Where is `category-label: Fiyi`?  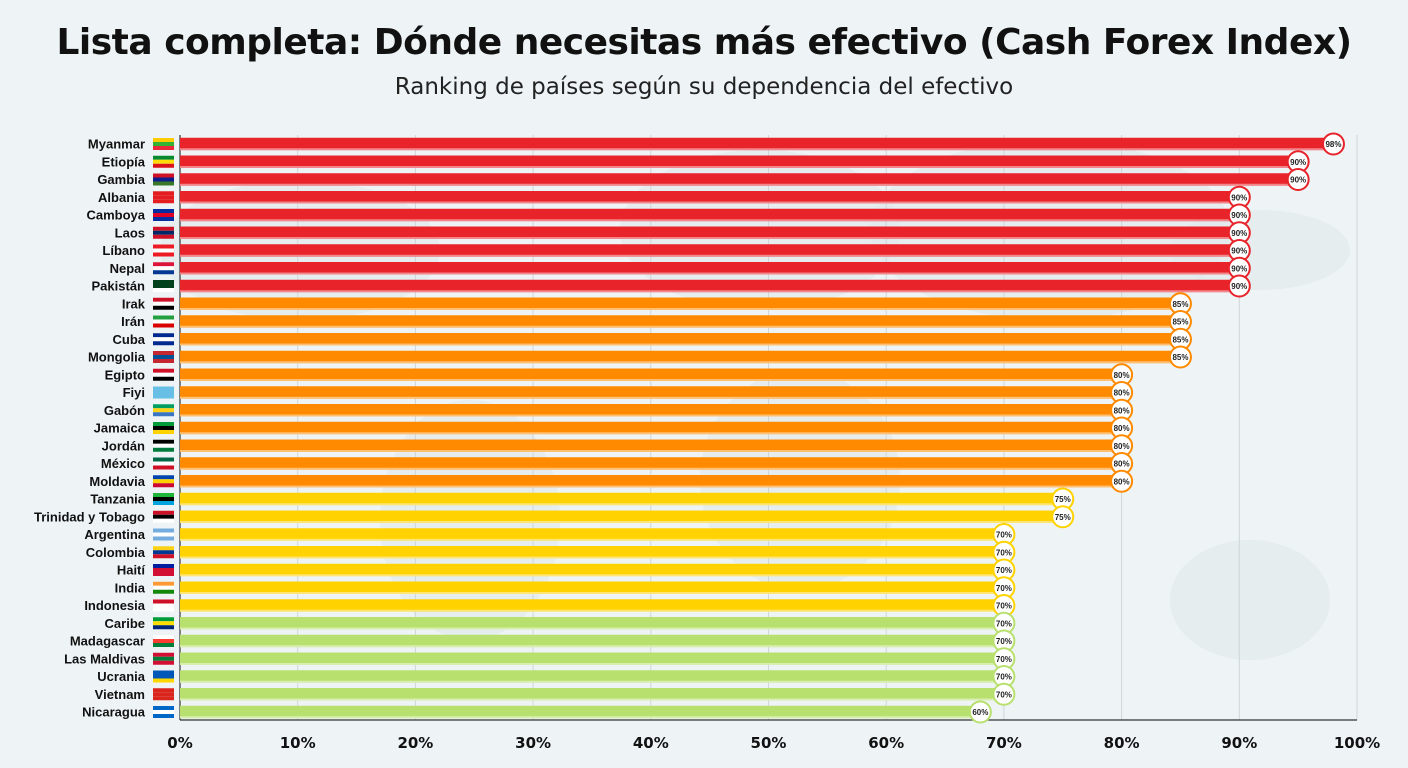
category-label: Fiyi is located at coordinates (134, 392).